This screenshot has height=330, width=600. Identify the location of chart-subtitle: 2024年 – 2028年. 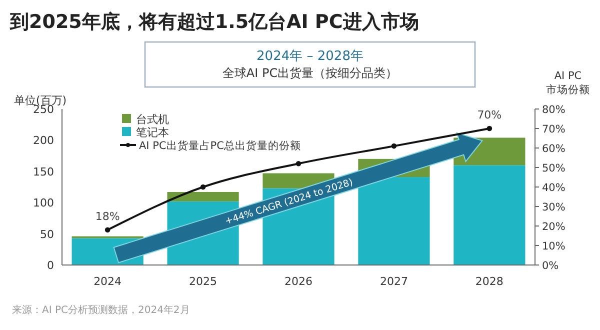
(310, 56).